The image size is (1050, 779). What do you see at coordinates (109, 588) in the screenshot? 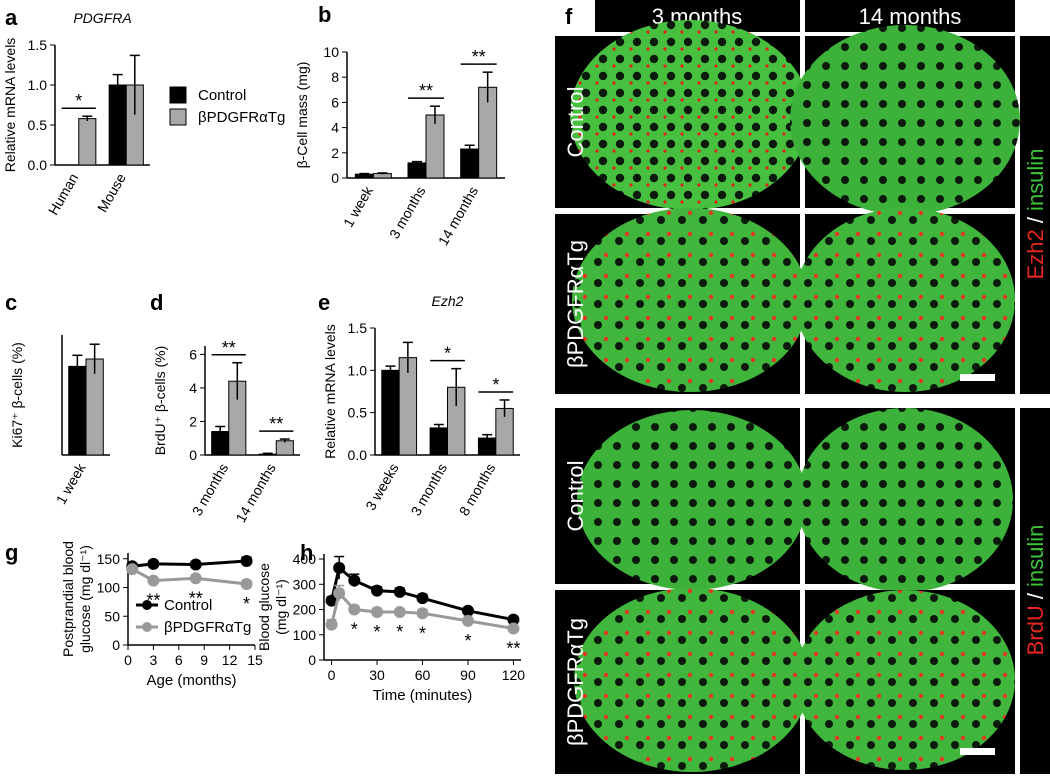
I see `y-tick-label: 100` at bounding box center [109, 588].